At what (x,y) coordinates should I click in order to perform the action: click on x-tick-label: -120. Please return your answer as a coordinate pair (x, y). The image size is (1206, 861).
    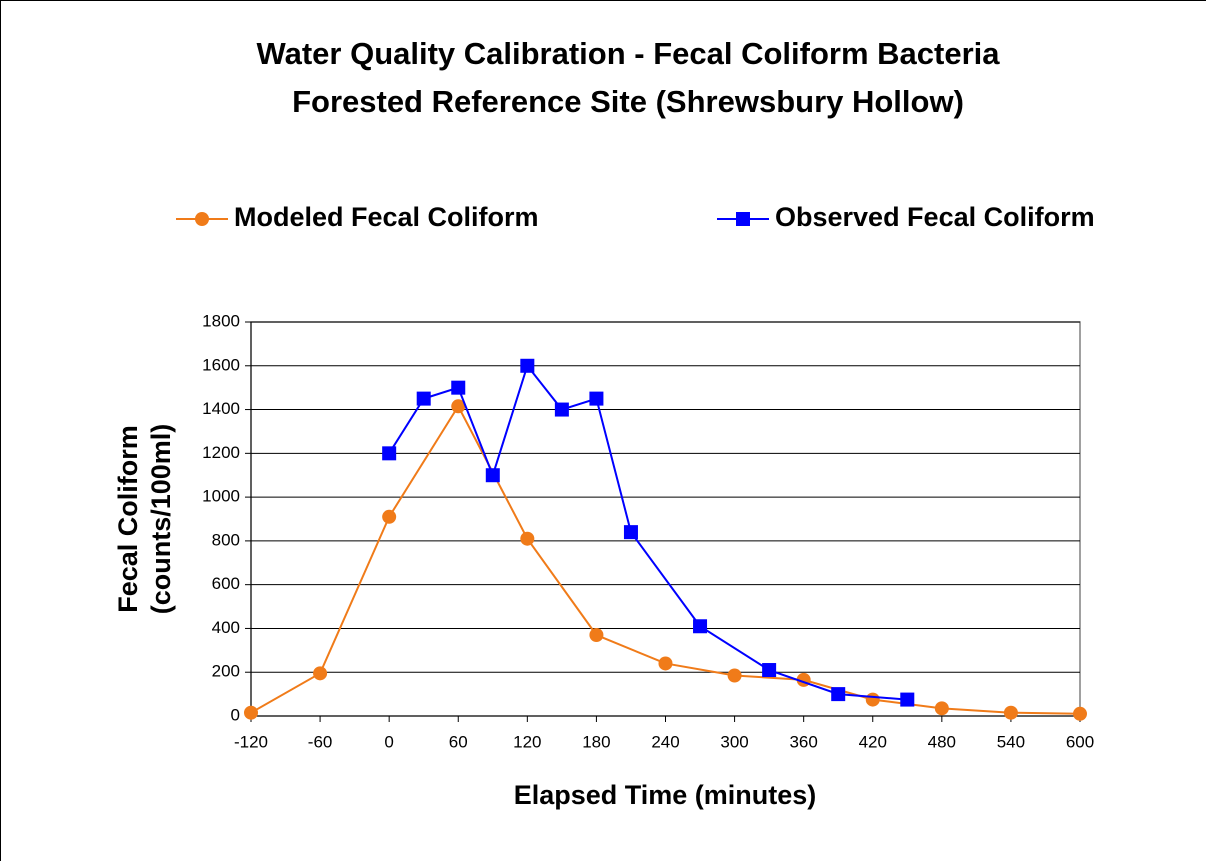
    Looking at the image, I should click on (251, 741).